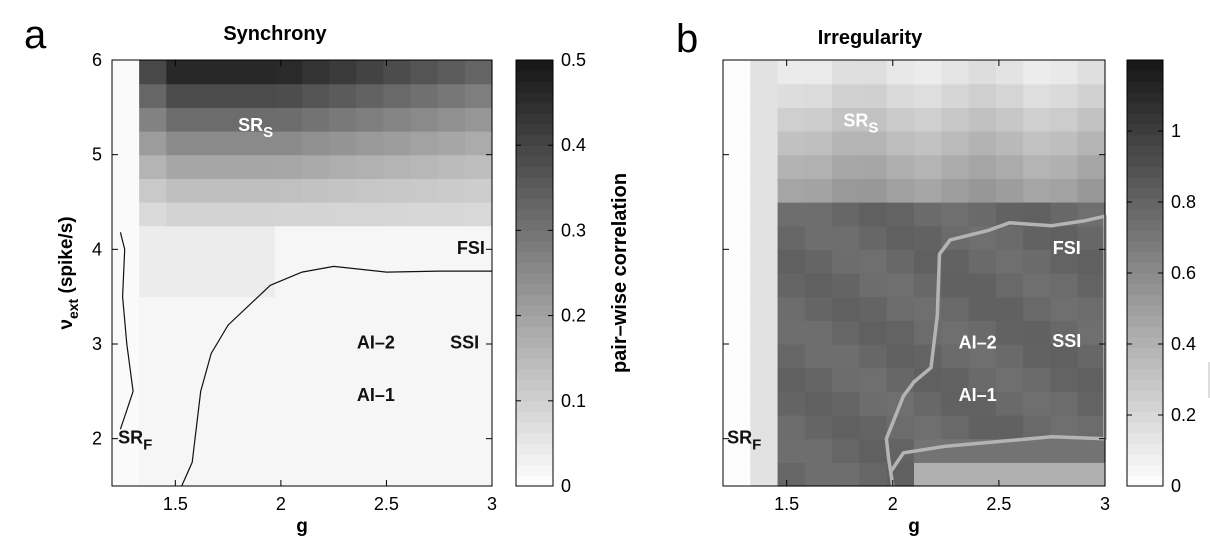 Image resolution: width=1210 pixels, height=554 pixels. I want to click on panel-a-x-tick-label: 1.5, so click(175, 504).